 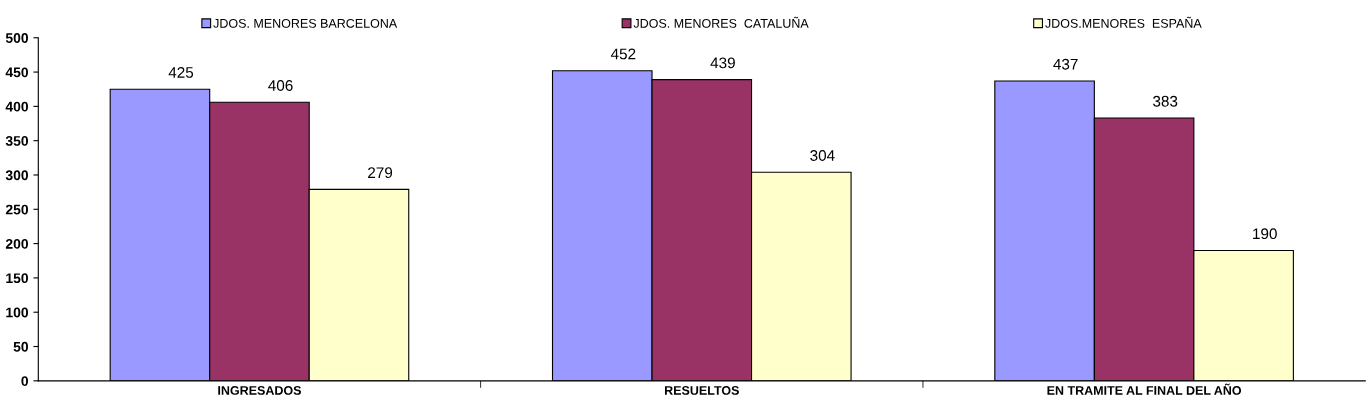 I want to click on data-label: 452, so click(x=623, y=54).